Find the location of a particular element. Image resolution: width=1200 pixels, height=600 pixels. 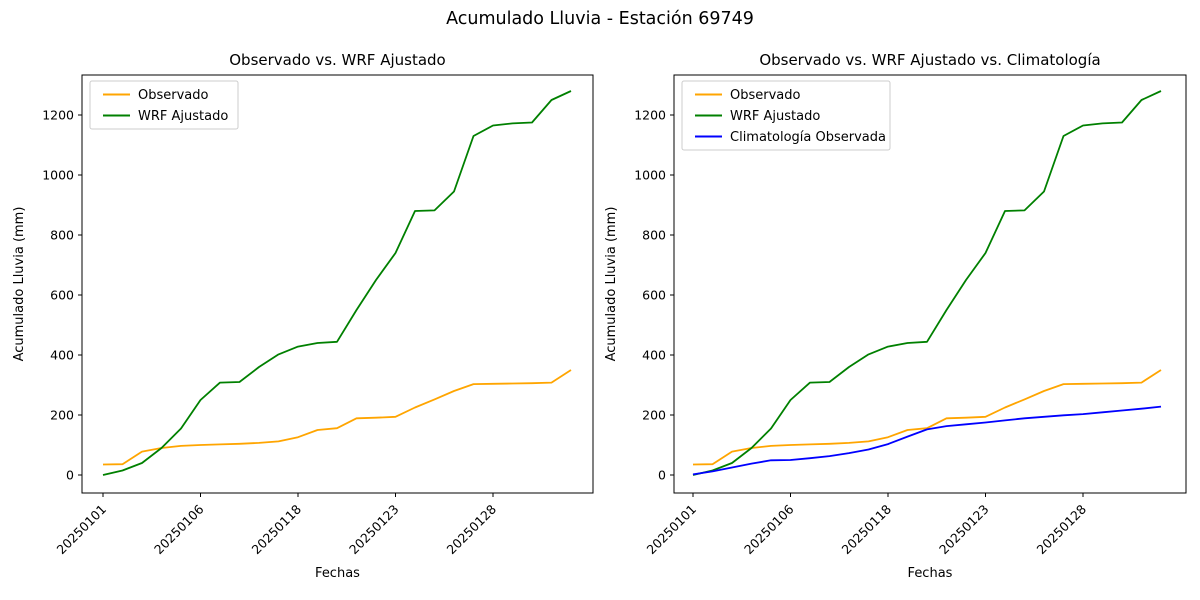

legend-label-climatolog-a-observada: Climatología Observada is located at coordinates (808, 137).